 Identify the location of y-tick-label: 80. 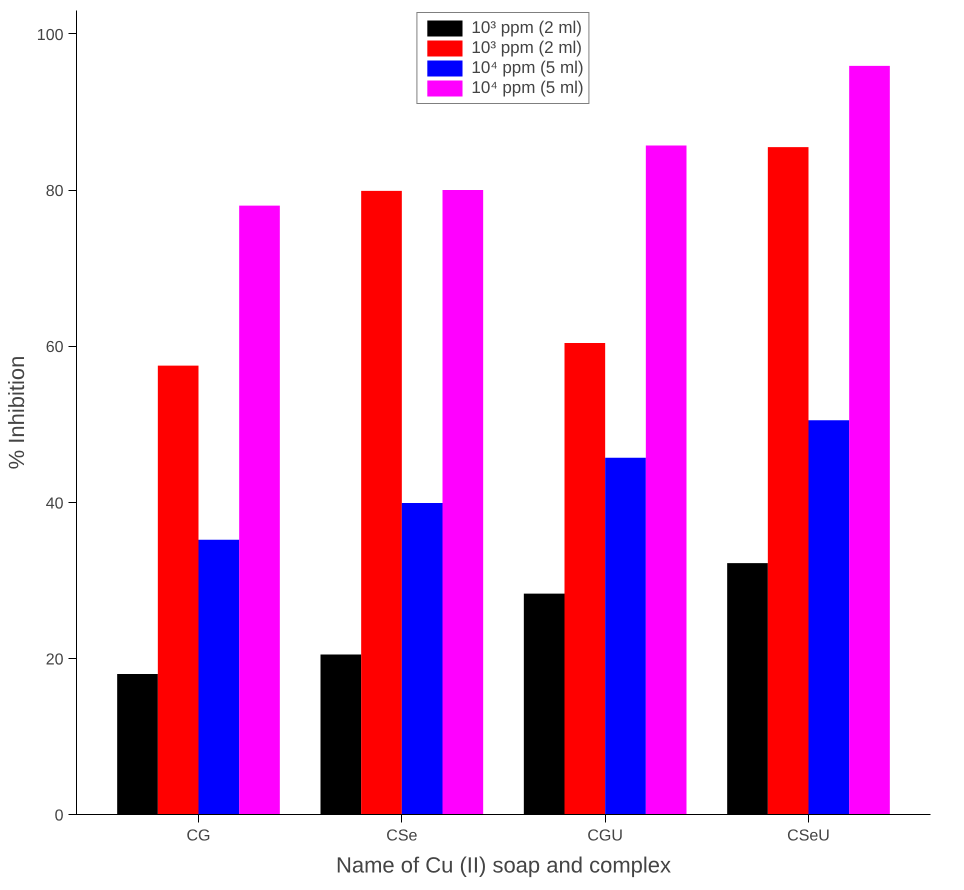
(55, 191).